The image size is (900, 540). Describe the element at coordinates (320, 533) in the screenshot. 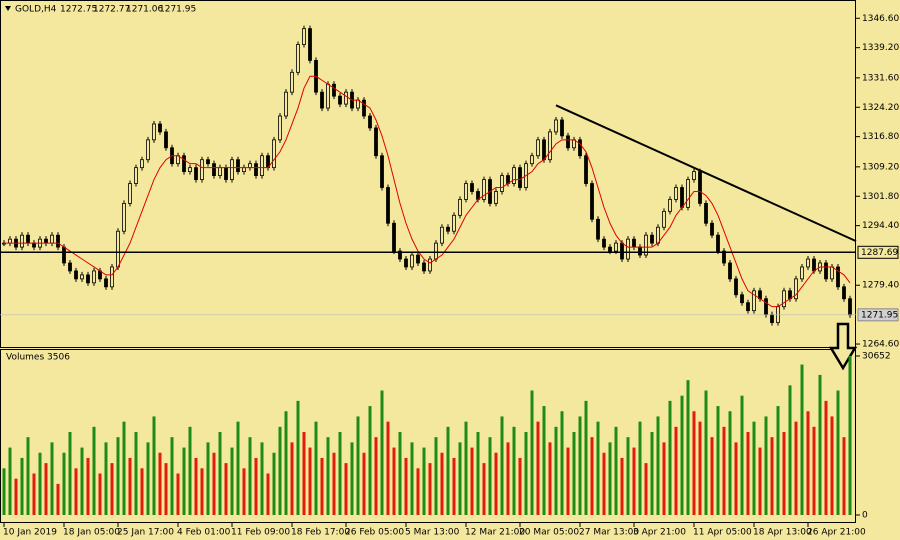

I see `x-tick-label: 18 Feb 17:00` at that location.